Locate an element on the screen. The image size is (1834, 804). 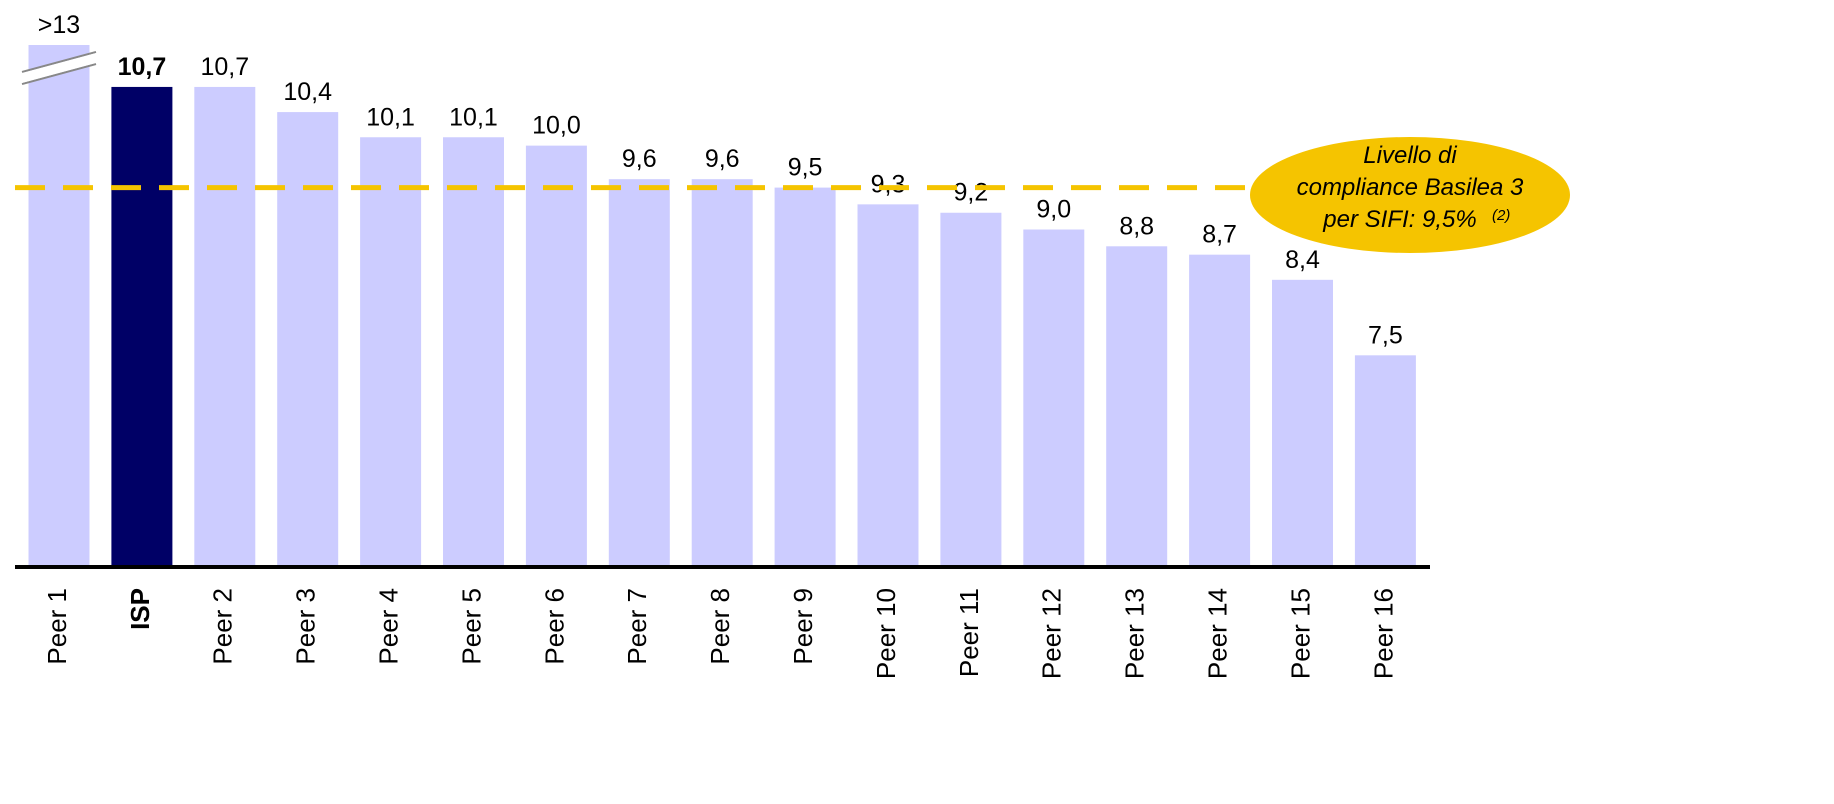
x-tick-label: Peer 7 is located at coordinates (637, 626).